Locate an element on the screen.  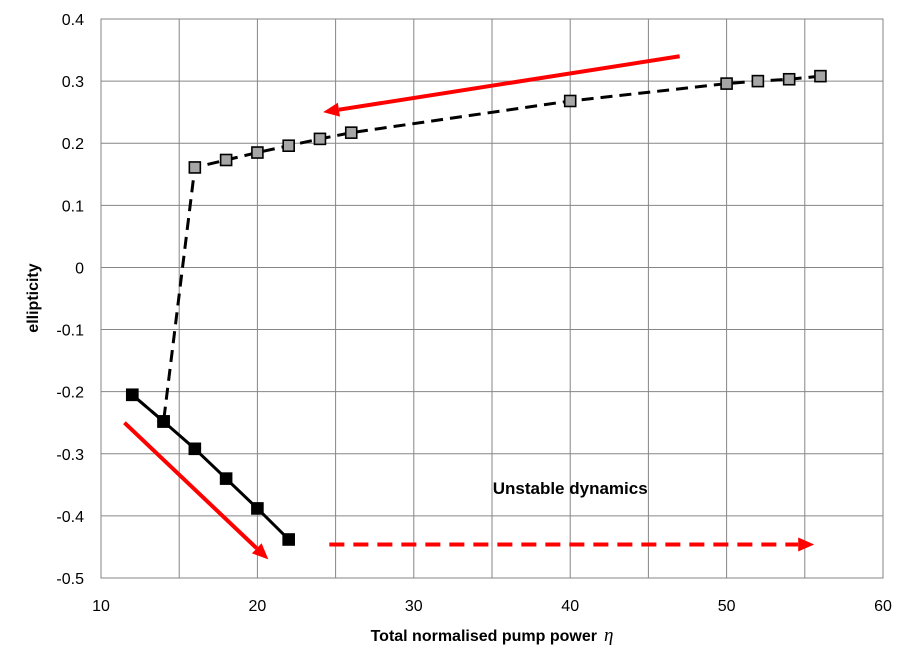
x-tick-label: 20 is located at coordinates (258, 606).